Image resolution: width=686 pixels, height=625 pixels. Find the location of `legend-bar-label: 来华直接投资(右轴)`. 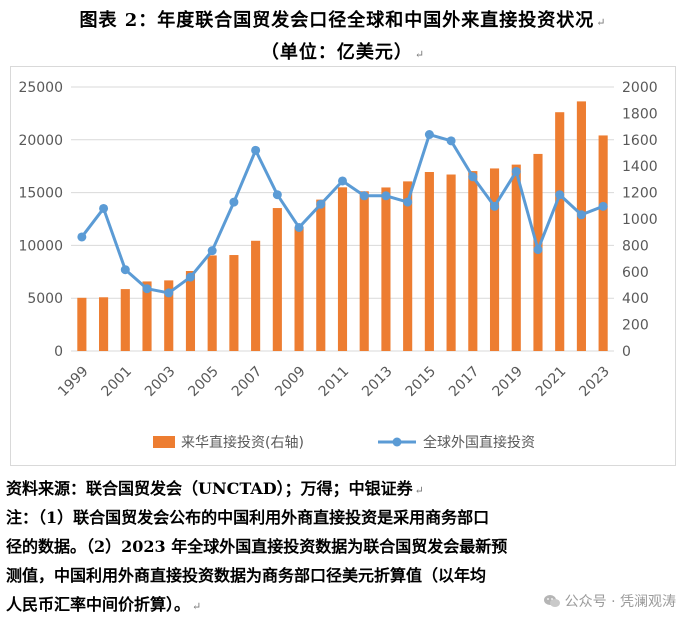

legend-bar-label: 来华直接投资(右轴) is located at coordinates (242, 442).